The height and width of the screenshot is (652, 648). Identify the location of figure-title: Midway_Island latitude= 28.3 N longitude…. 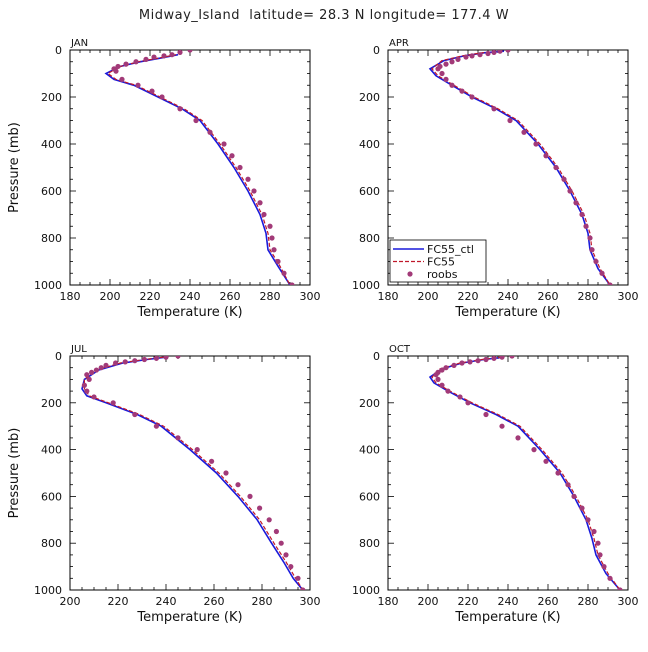
(324, 15).